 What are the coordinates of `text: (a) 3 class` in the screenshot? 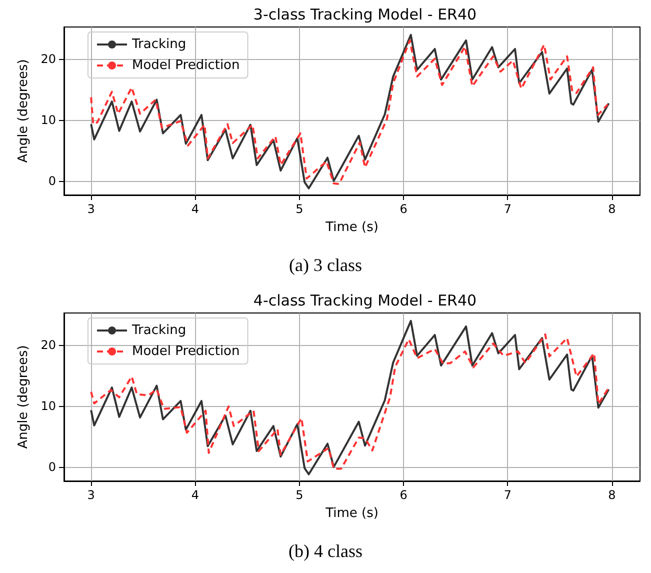 It's located at (325, 265).